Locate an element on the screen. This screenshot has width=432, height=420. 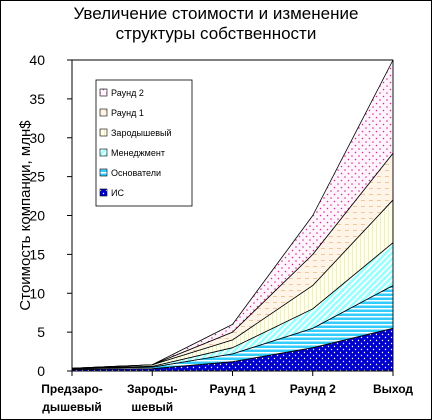
y-tick-label: 5 is located at coordinates (41, 332).